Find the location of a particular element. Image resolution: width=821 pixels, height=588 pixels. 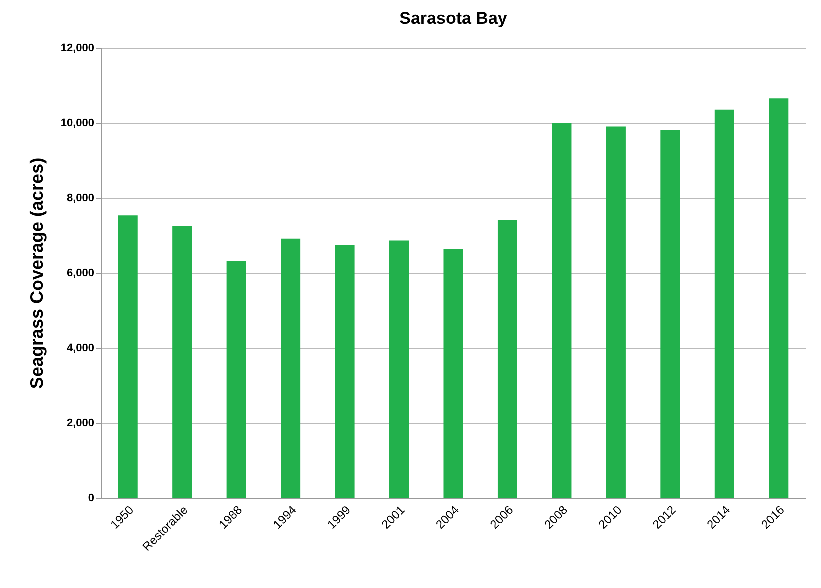

y-axis-title: Seagrass Coverage (acres) is located at coordinates (36, 274).